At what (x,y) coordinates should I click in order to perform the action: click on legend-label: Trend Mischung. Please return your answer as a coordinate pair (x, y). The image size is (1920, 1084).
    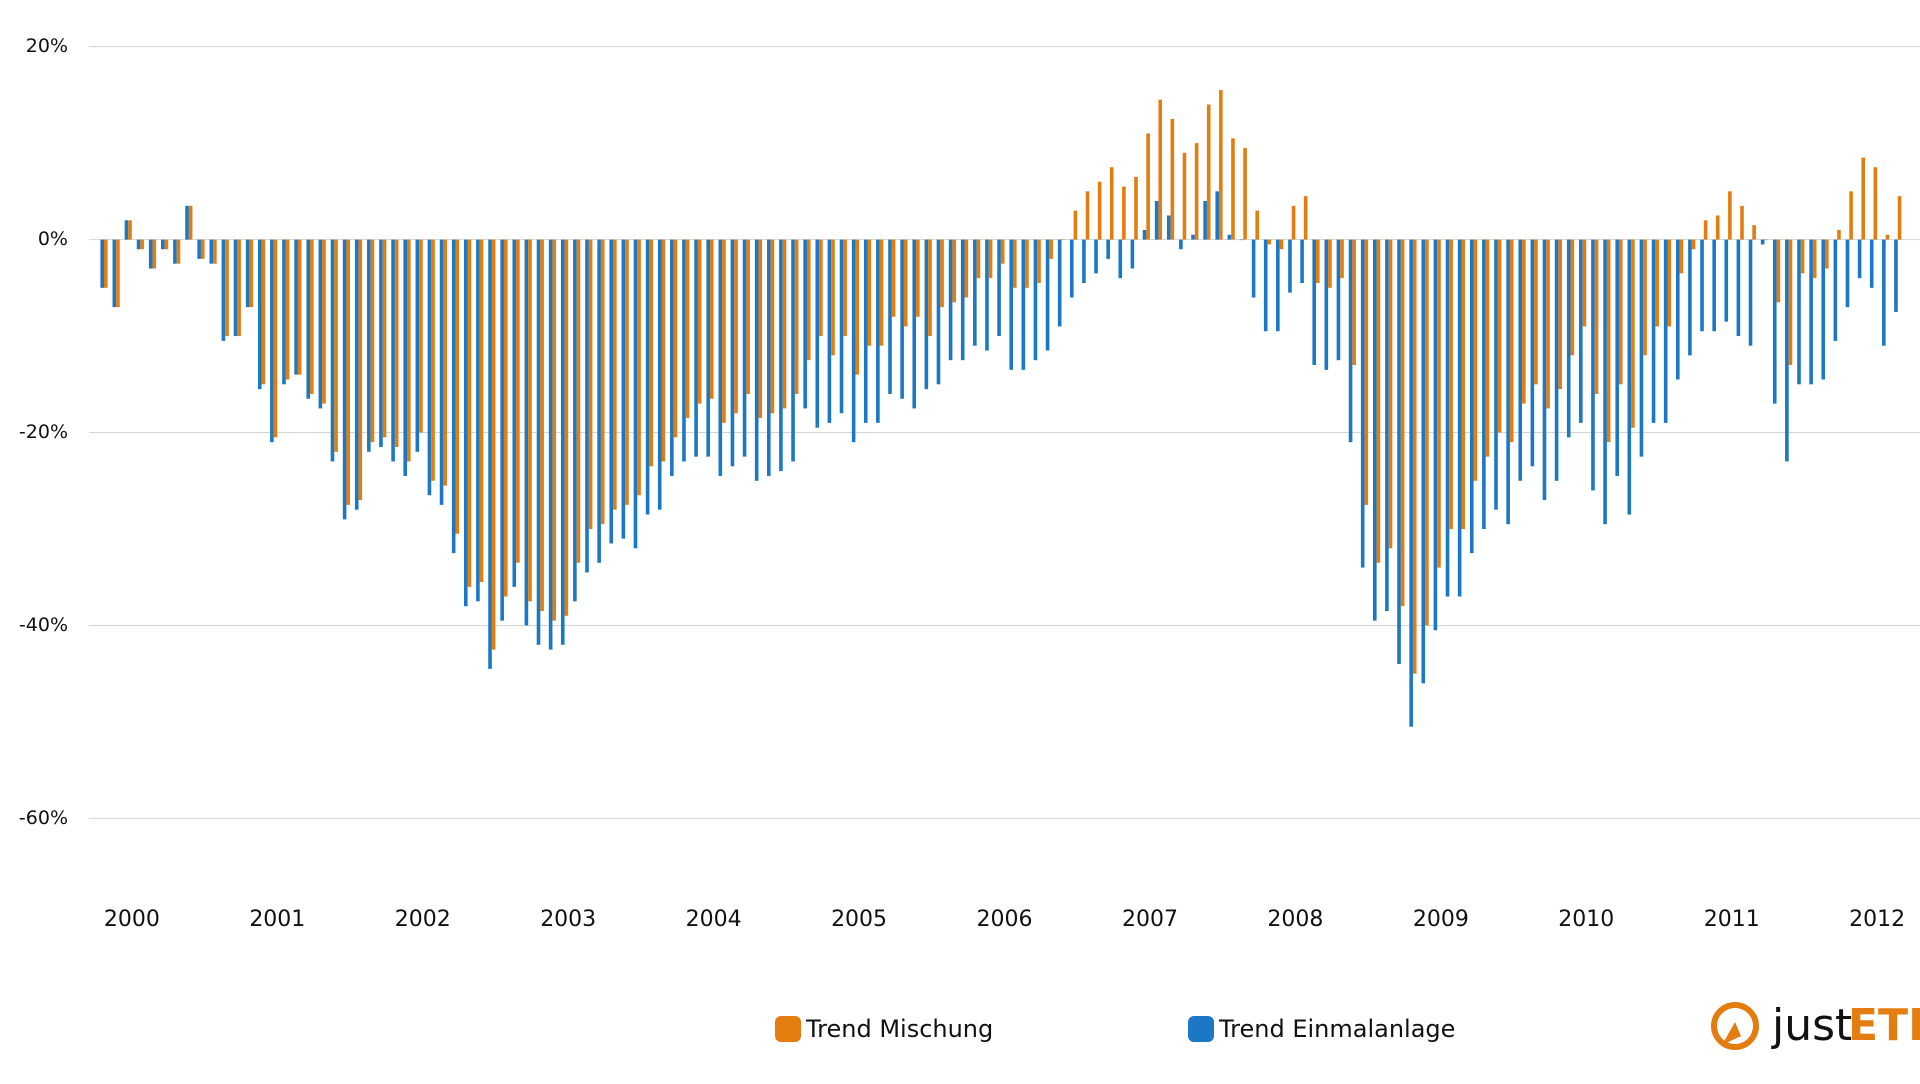
    Looking at the image, I should click on (899, 1029).